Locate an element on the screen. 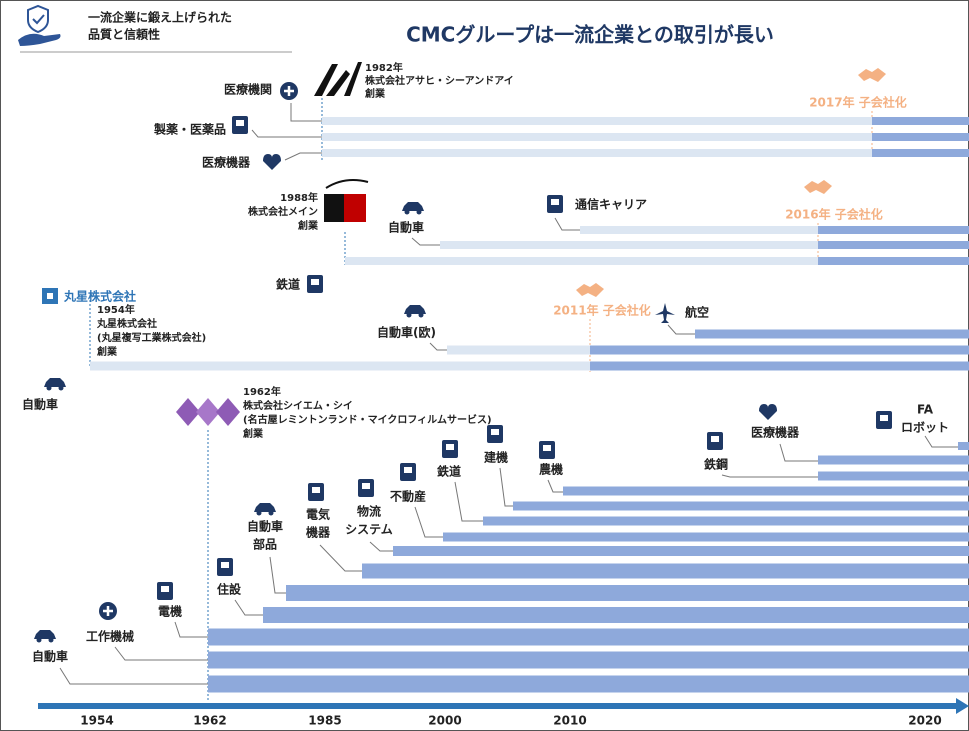 Image resolution: width=969 pixels, height=731 pixels. tagline: 品質と信頼性 is located at coordinates (124, 34).